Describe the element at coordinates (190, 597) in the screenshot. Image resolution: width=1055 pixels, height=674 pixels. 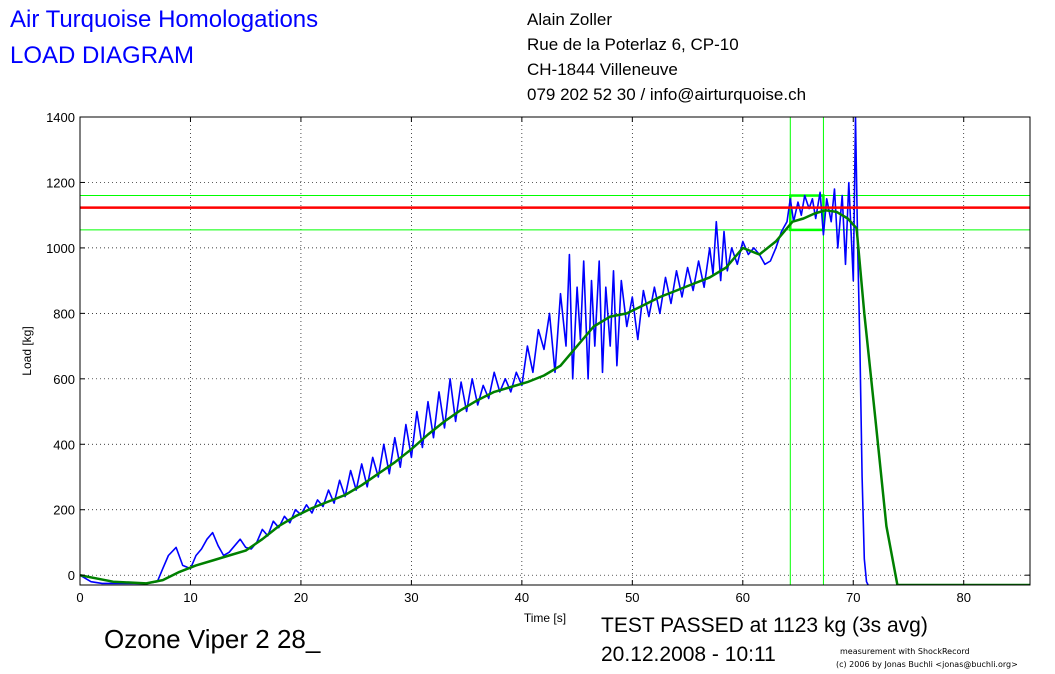
I see `x-tick-label: 10` at that location.